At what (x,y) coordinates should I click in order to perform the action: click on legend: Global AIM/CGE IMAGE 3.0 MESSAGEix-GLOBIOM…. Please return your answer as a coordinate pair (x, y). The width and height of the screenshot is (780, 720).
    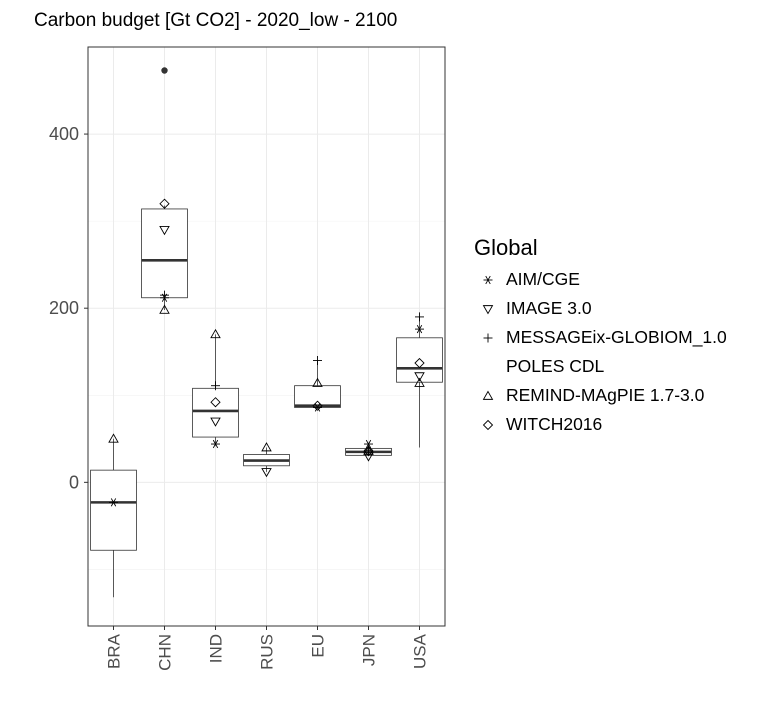
    Looking at the image, I should click on (600, 337).